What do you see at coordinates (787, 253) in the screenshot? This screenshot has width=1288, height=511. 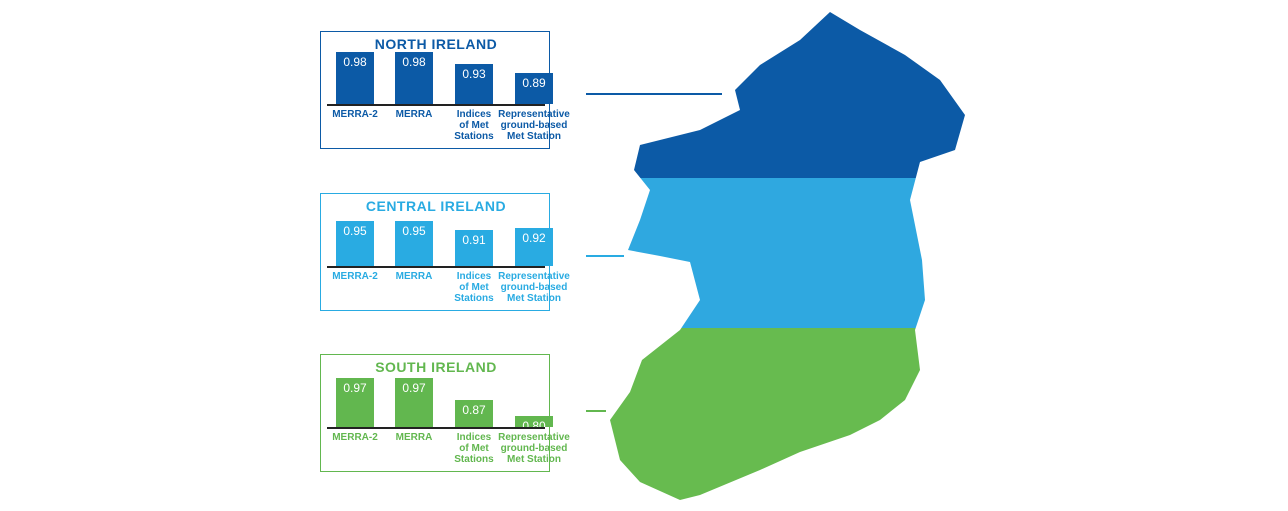 I see `central-region` at bounding box center [787, 253].